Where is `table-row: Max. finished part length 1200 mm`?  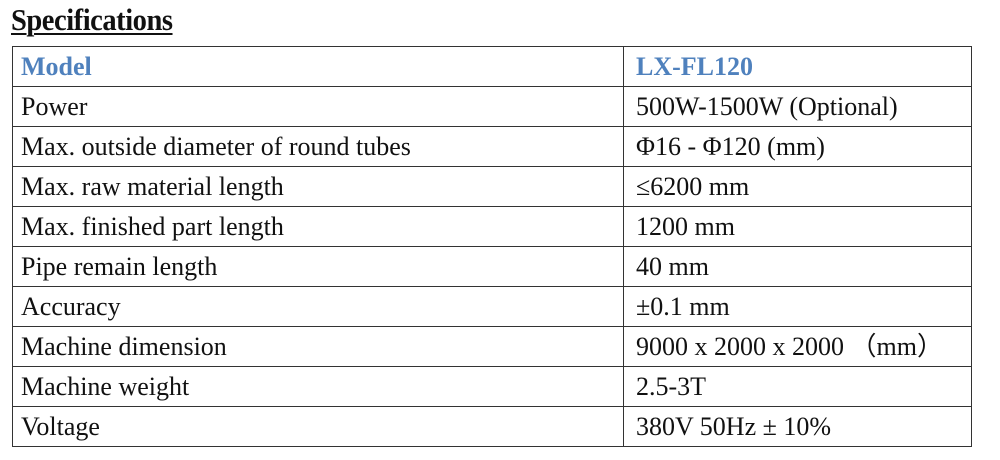 table-row: Max. finished part length 1200 mm is located at coordinates (492, 226).